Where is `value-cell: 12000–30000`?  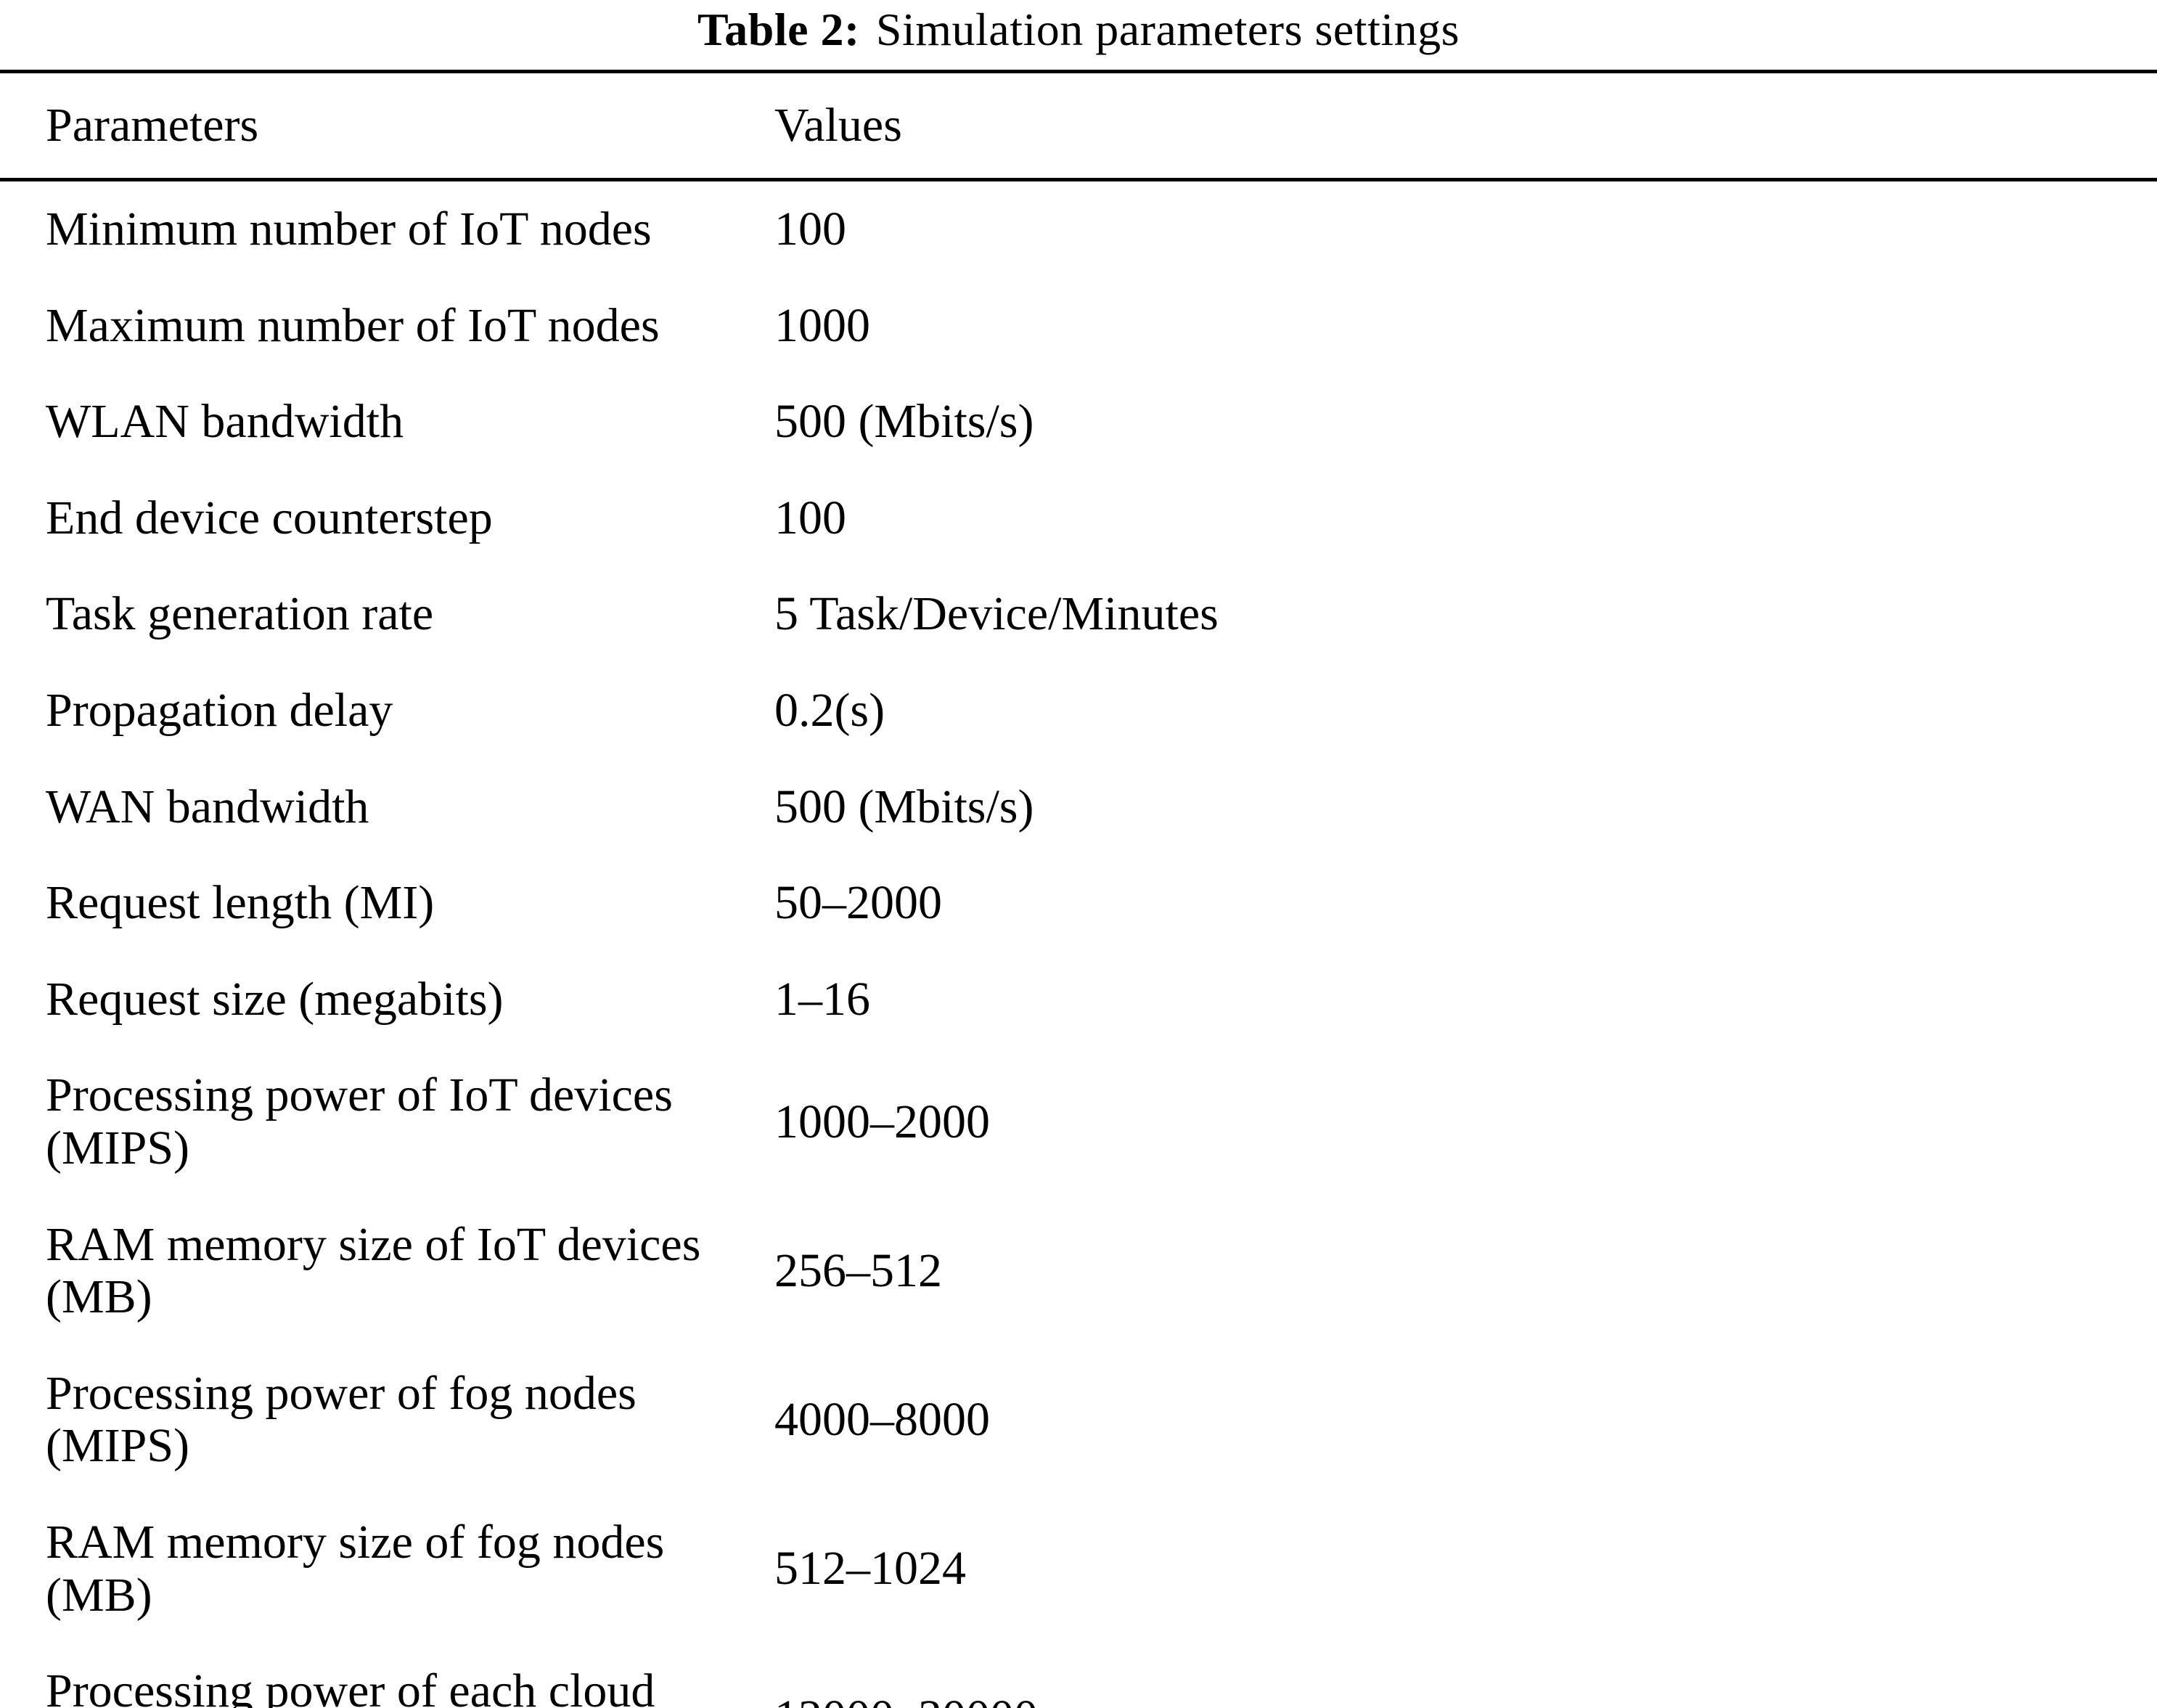
value-cell: 12000–30000 is located at coordinates (1466, 1675).